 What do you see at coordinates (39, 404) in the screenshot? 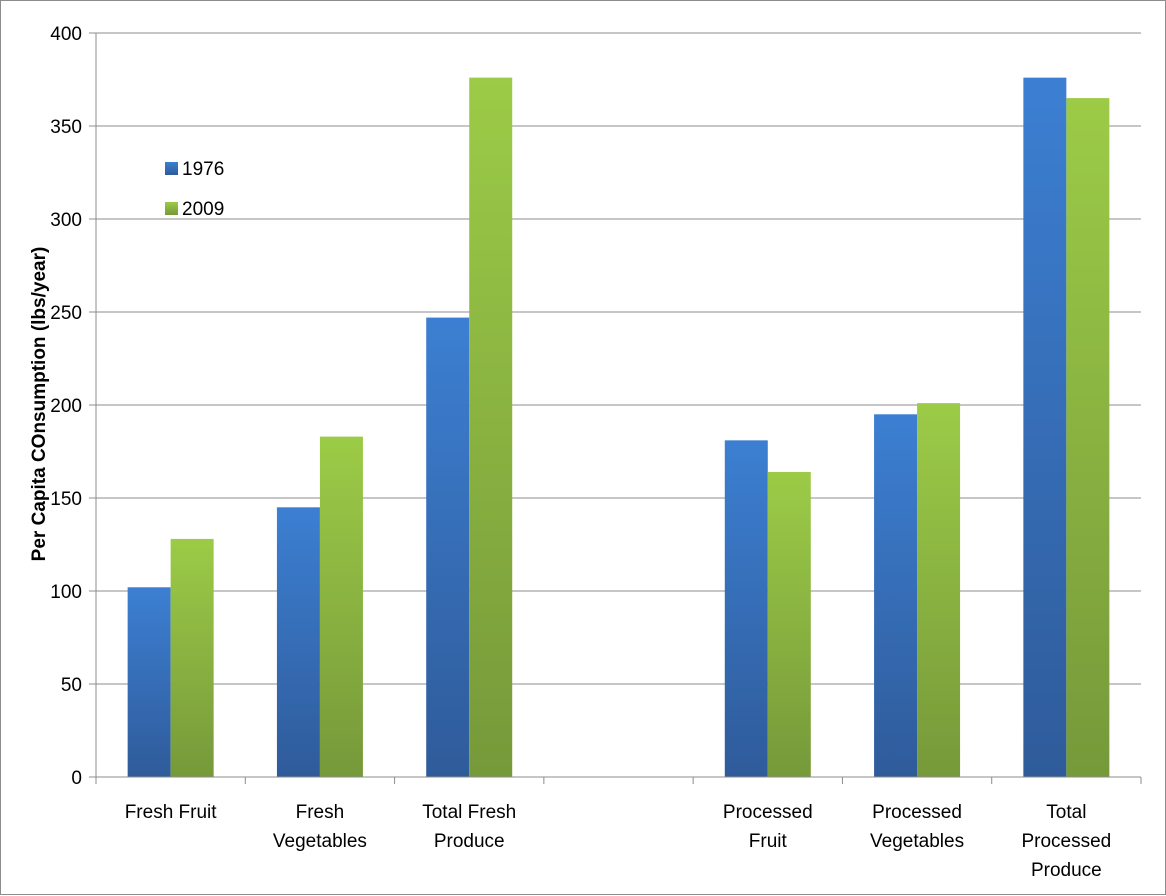
I see `y-axis-title: Per Capita COnsumption (lbs/year)` at bounding box center [39, 404].